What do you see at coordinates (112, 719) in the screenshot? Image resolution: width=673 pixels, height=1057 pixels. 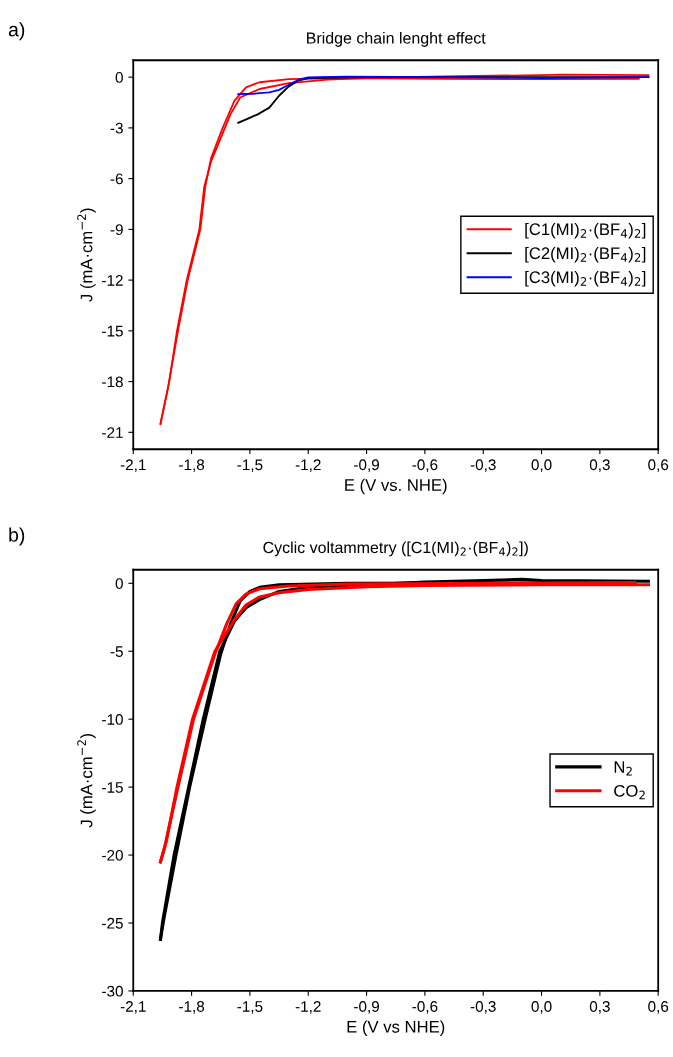 I see `y-tick-label: -10` at bounding box center [112, 719].